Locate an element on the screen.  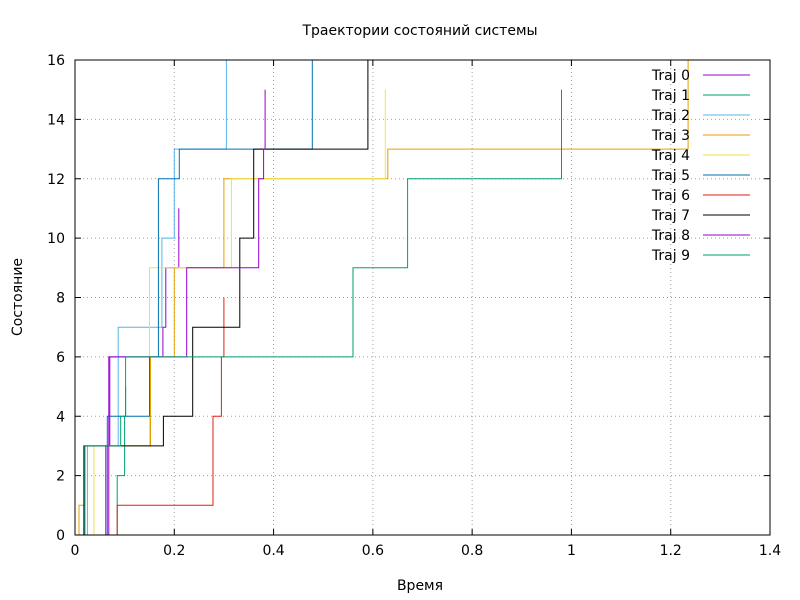
legend-label: Traj 8 is located at coordinates (670, 236).